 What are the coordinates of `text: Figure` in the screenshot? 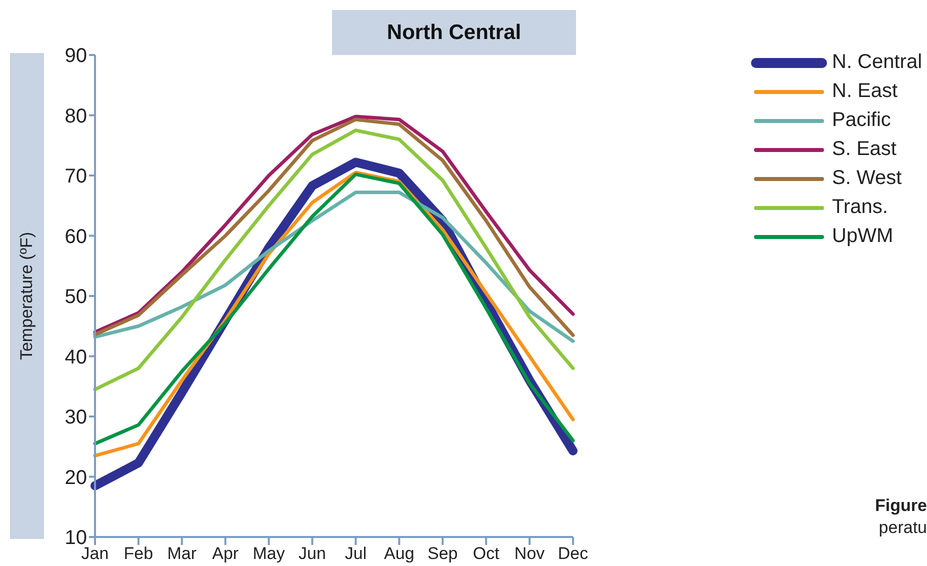 It's located at (901, 506).